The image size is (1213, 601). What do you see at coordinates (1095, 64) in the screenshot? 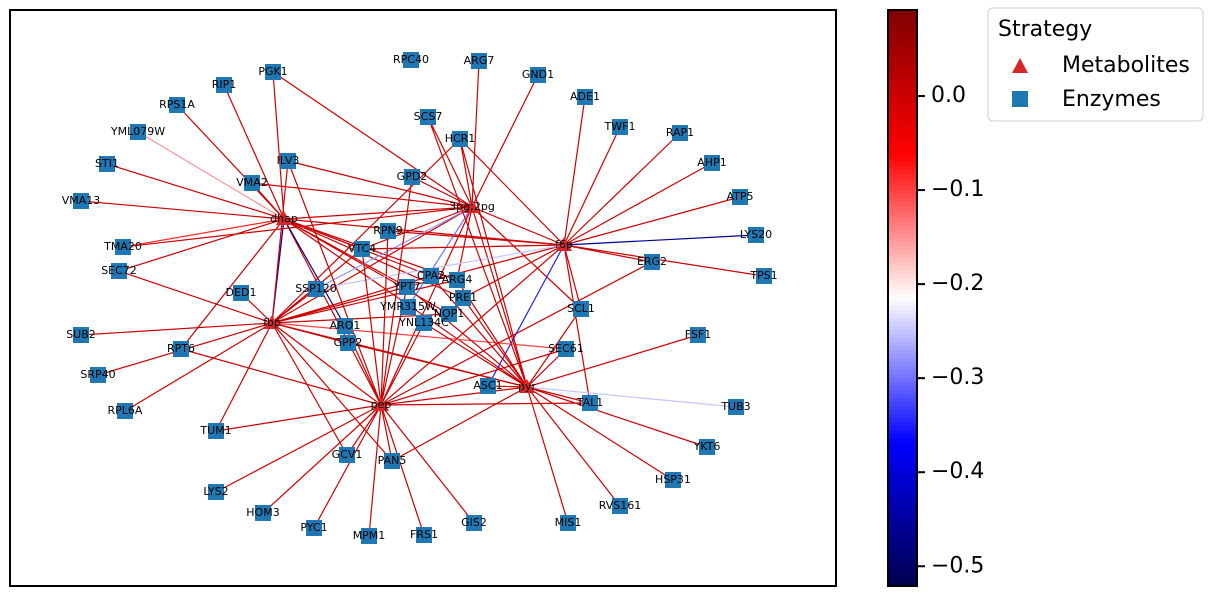
I see `legend-box` at bounding box center [1095, 64].